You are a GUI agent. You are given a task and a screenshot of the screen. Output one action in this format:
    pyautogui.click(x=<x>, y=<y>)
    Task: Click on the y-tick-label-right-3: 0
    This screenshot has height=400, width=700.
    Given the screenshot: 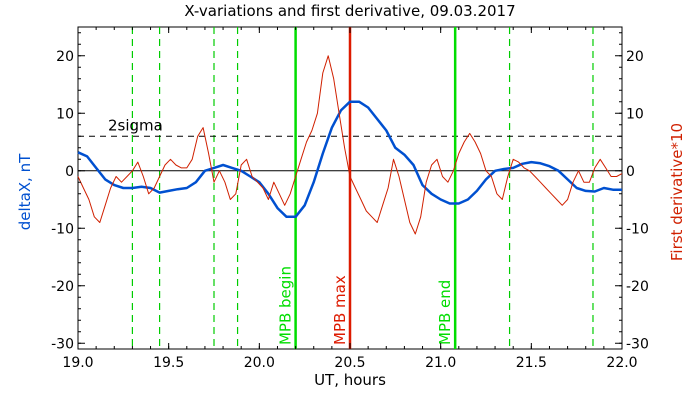 What is the action you would take?
    pyautogui.click(x=630, y=172)
    